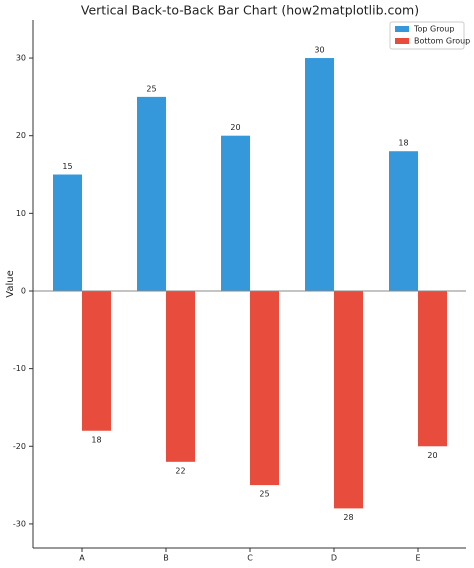  What do you see at coordinates (19, 523) in the screenshot?
I see `y-tick-label: -30` at bounding box center [19, 523].